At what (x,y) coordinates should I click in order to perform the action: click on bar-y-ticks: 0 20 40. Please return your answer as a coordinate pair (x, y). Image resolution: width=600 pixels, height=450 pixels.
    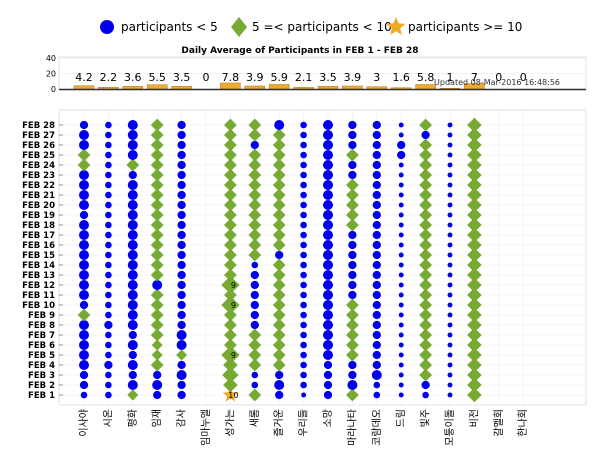
    Looking at the image, I should click on (51, 74).